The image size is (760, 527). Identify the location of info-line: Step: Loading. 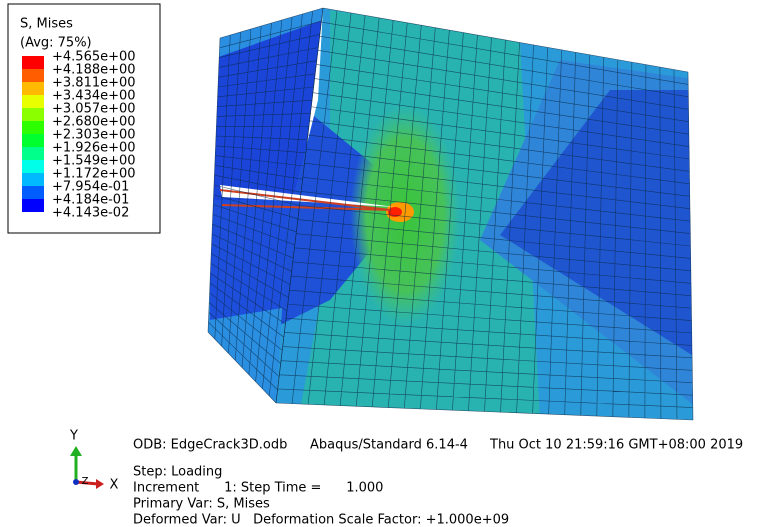
(177, 472).